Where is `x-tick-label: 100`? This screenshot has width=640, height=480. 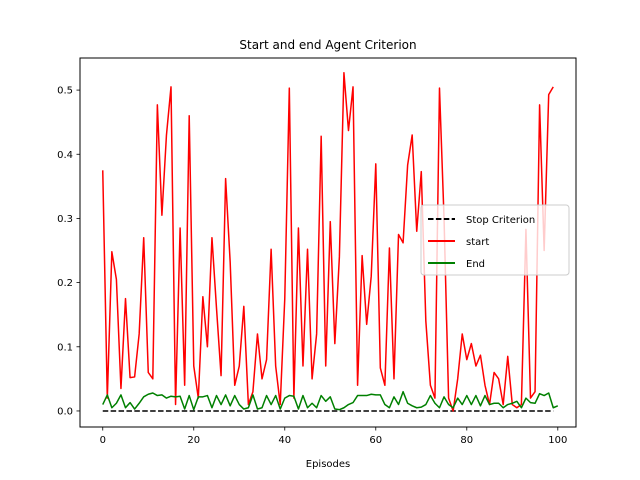 x-tick-label: 100 is located at coordinates (557, 440).